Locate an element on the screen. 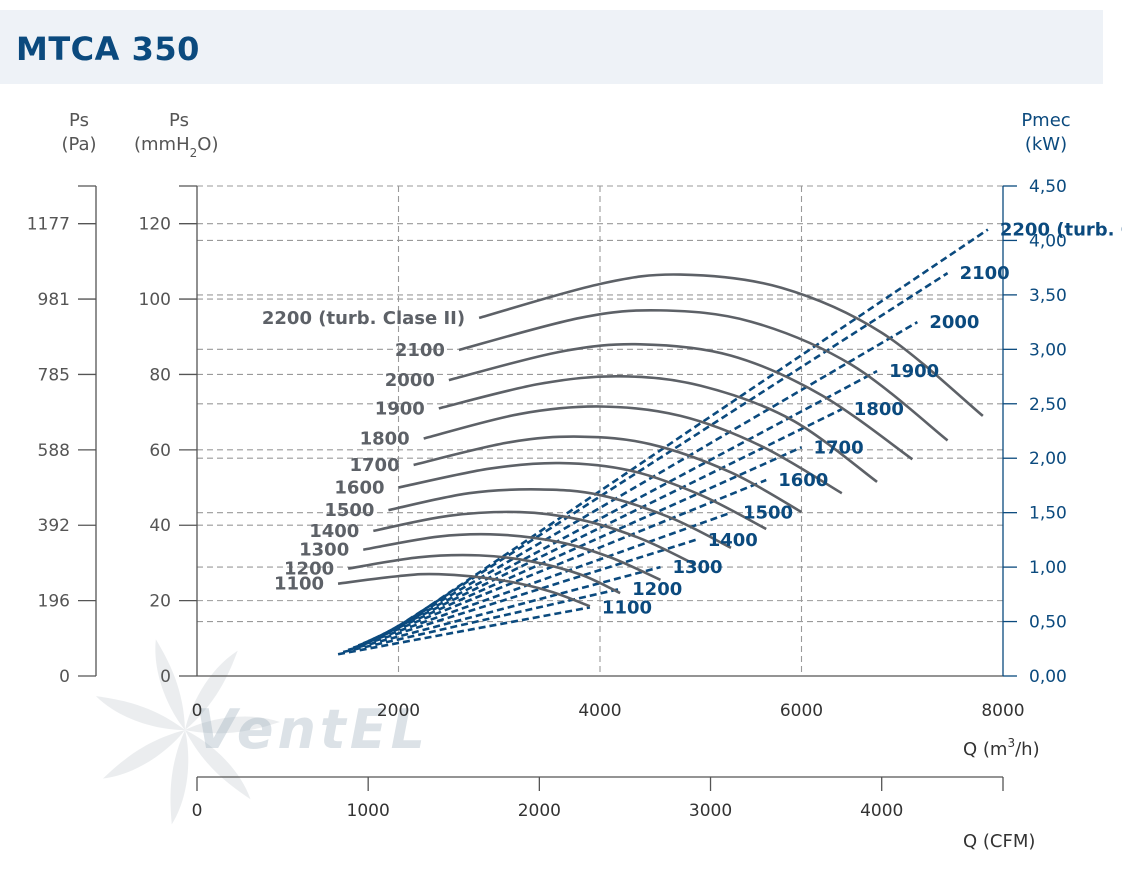  pressure-curve-label: 1100 is located at coordinates (299, 584).